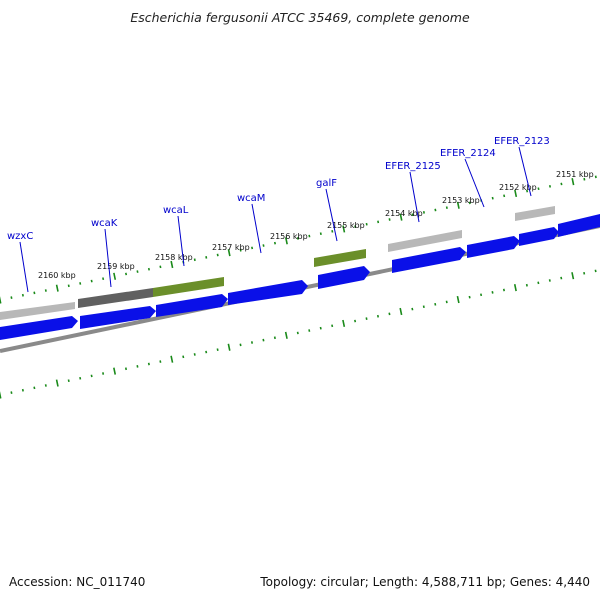  What do you see at coordinates (104, 223) in the screenshot?
I see `gene-label-wcaK: wcaK` at bounding box center [104, 223].